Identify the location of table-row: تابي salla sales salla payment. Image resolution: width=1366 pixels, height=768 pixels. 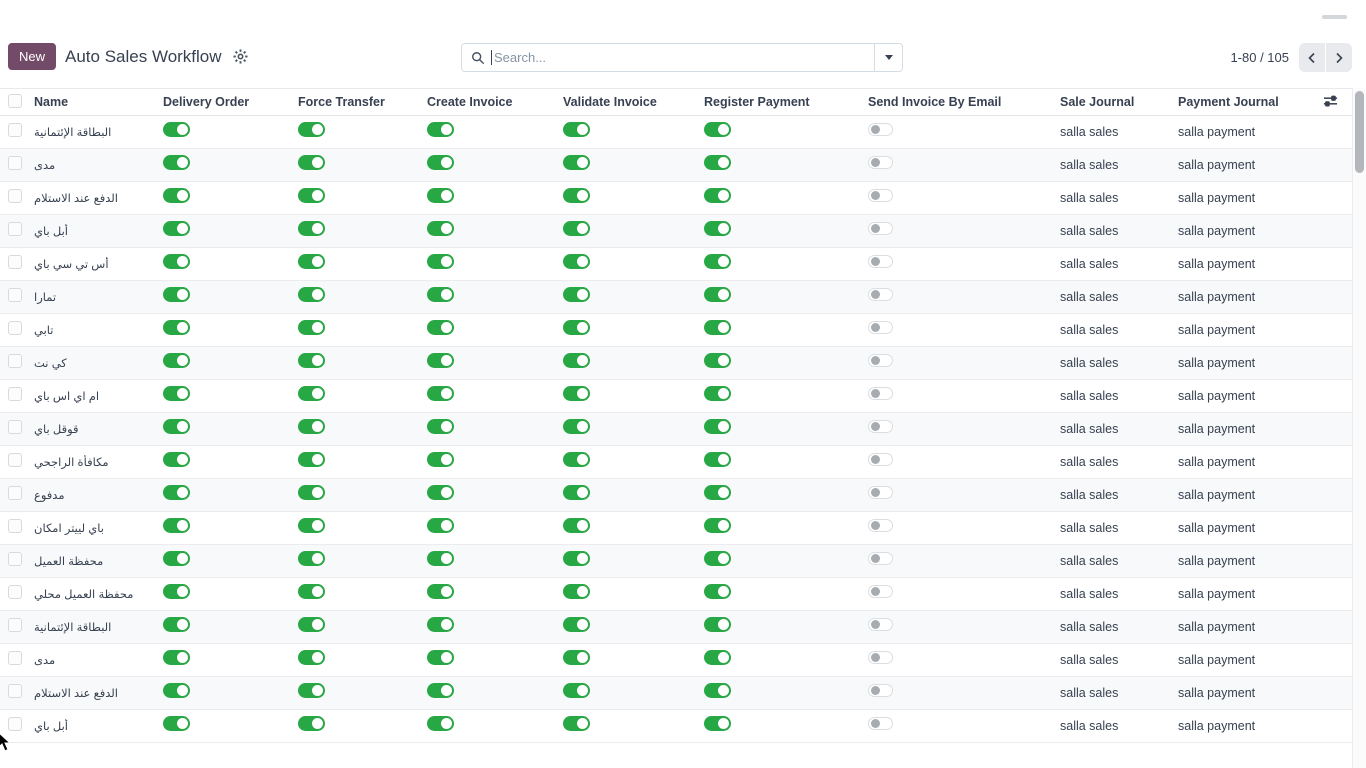
(676, 330).